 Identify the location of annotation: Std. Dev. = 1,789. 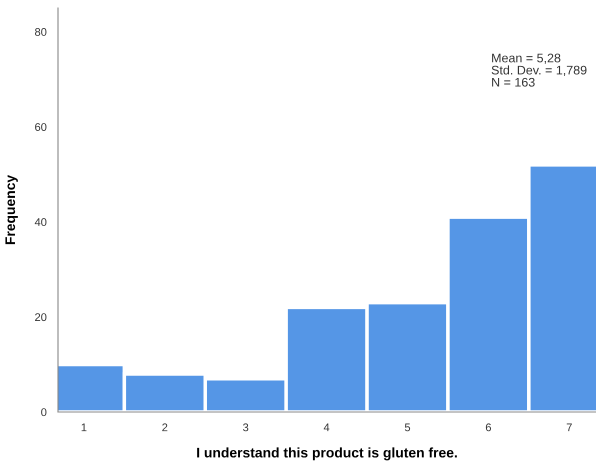
(539, 70).